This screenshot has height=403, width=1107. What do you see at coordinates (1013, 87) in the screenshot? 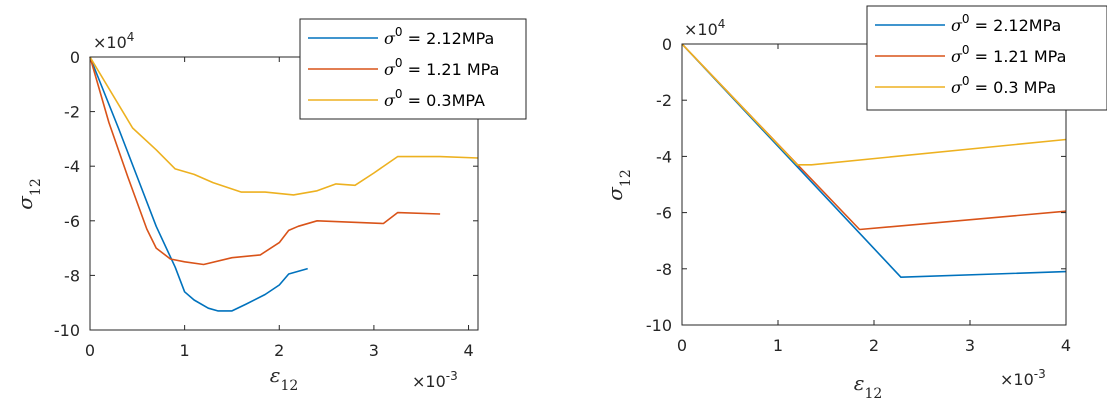
I see `legend-value: = 0.3 MPa` at bounding box center [1013, 87].